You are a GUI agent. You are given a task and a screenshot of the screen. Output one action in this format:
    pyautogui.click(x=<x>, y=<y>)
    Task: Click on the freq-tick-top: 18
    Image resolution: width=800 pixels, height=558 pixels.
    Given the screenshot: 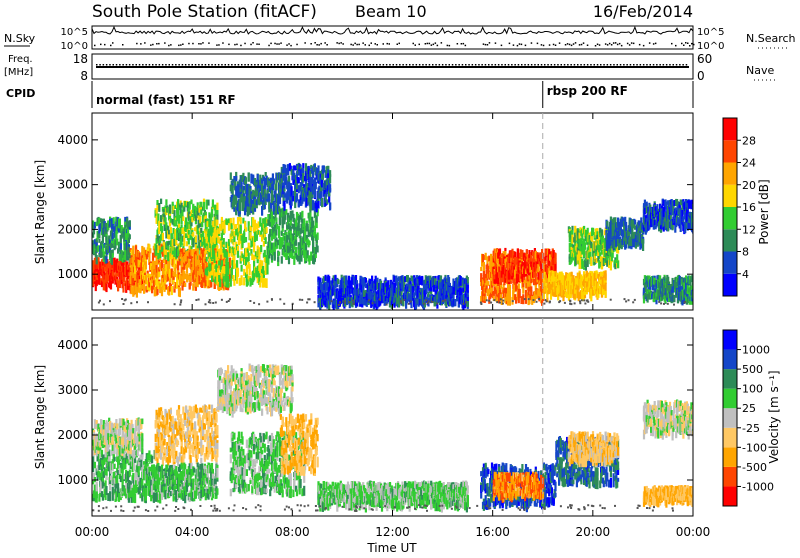 What is the action you would take?
    pyautogui.click(x=80, y=59)
    